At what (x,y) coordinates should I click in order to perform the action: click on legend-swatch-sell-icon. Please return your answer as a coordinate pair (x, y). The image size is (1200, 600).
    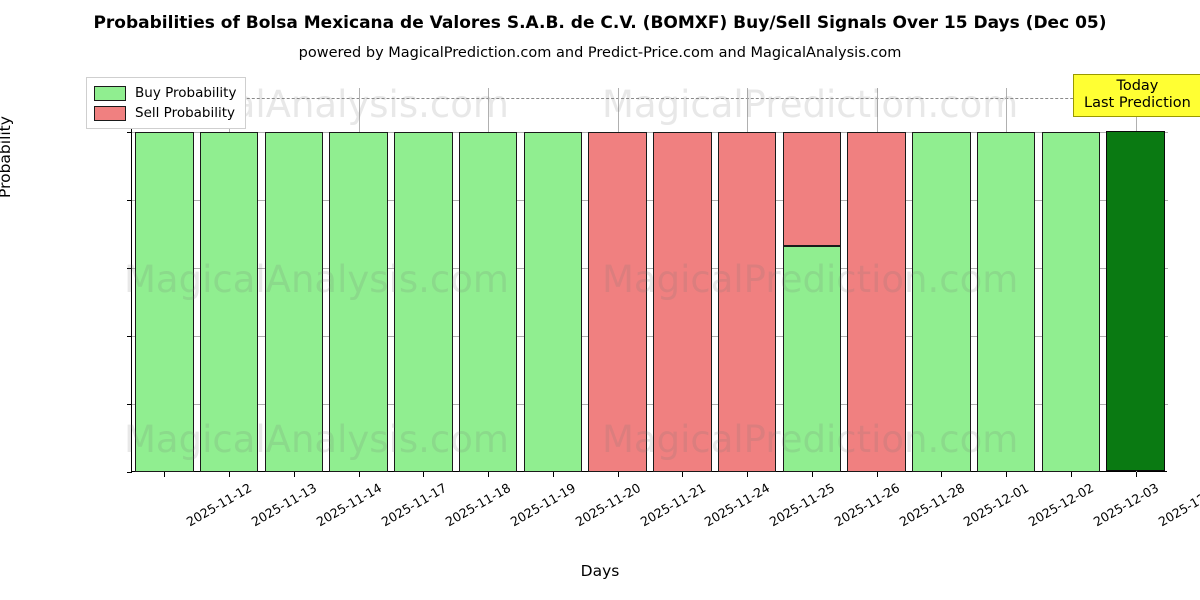
    Looking at the image, I should click on (110, 113).